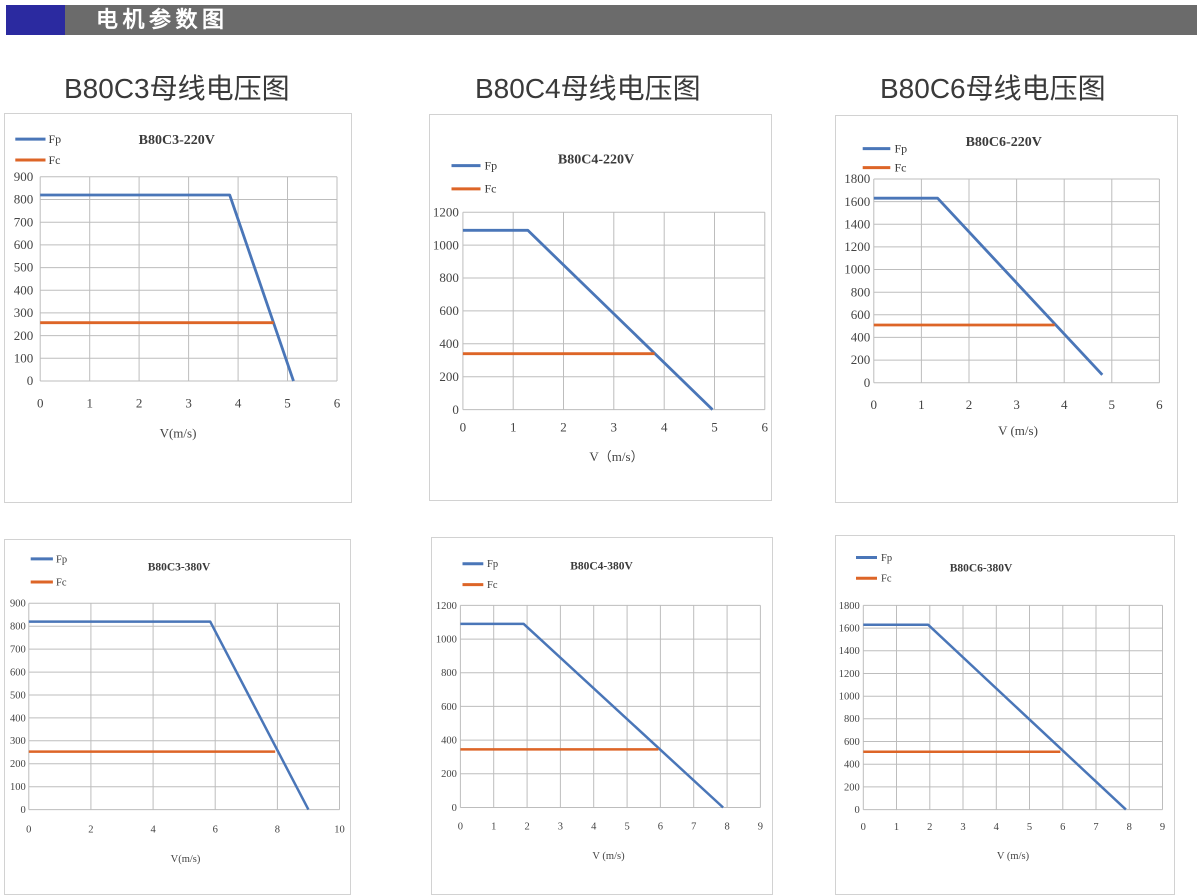 This screenshot has width=1200, height=895. What do you see at coordinates (24, 221) in the screenshot?
I see `svg-text: 700` at bounding box center [24, 221].